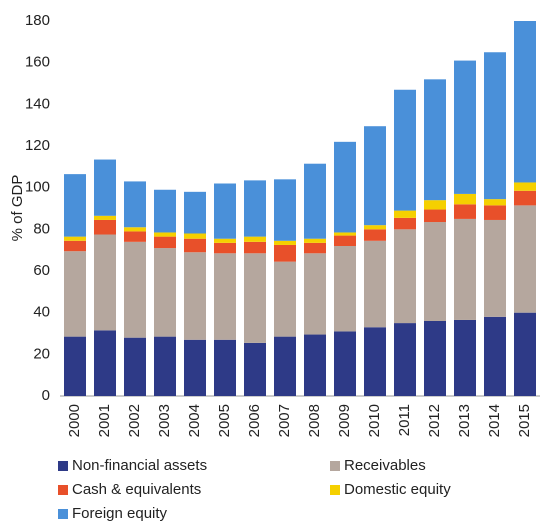 Image resolution: width=544 pixels, height=529 pixels. Describe the element at coordinates (397, 489) in the screenshot. I see `legend-label: Domestic equity` at that location.